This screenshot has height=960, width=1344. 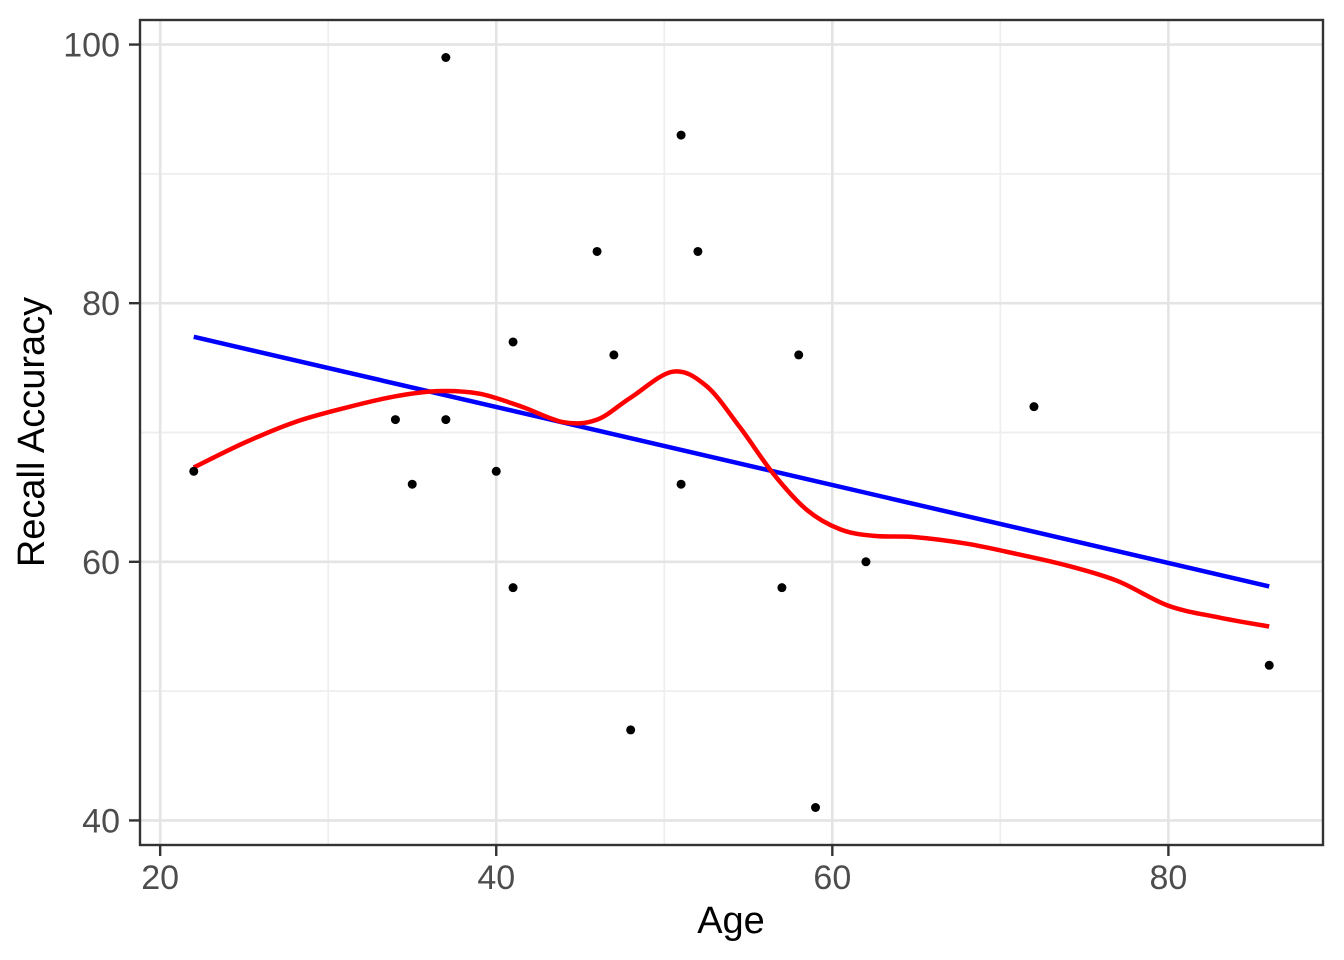 What do you see at coordinates (101, 821) in the screenshot?
I see `y-tick-label: 40` at bounding box center [101, 821].